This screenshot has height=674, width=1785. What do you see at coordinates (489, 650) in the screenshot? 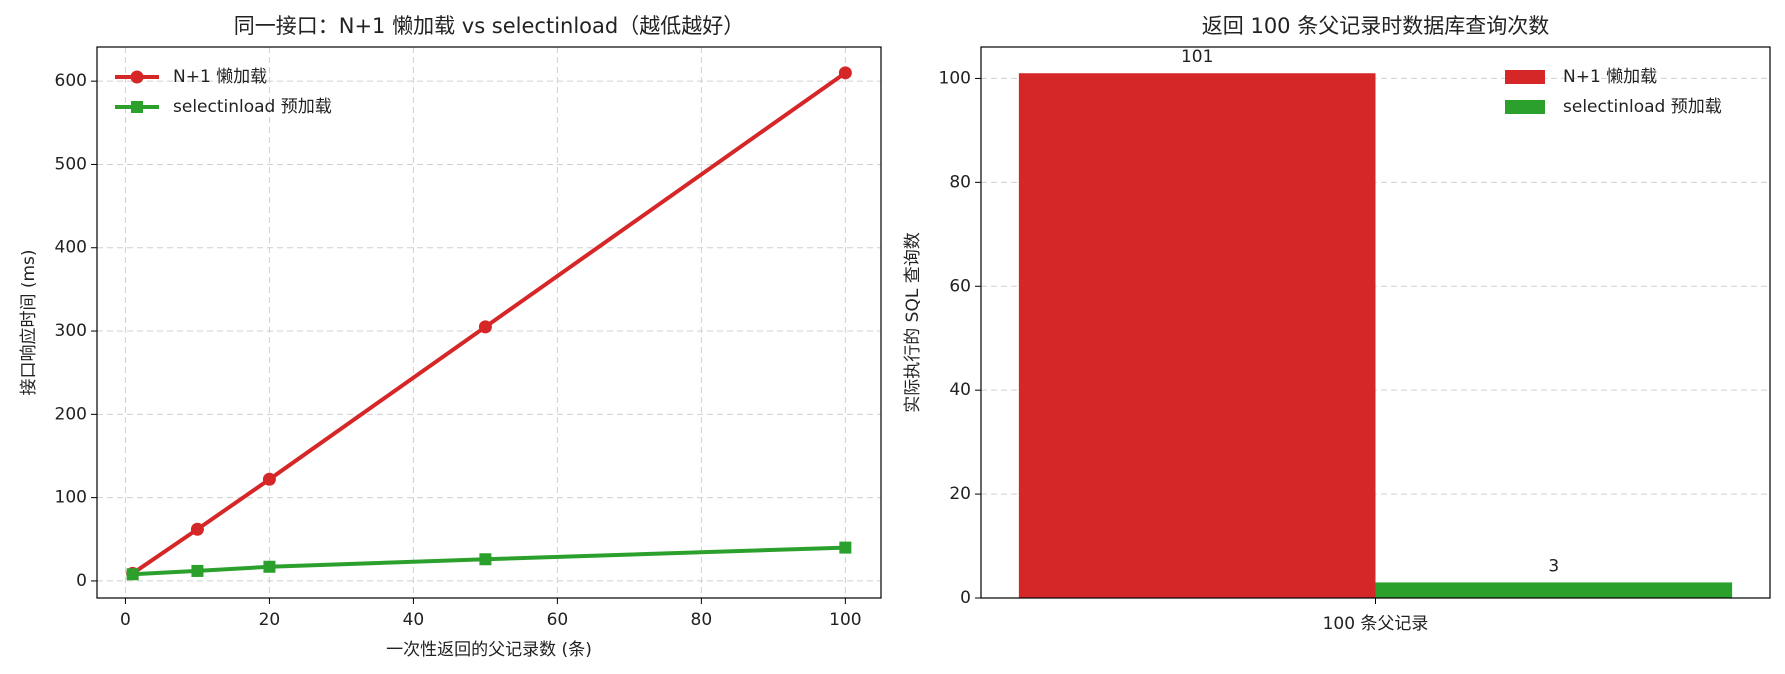
I see `x-axis-label: 一次性返回的父记录数 (条)` at bounding box center [489, 650].